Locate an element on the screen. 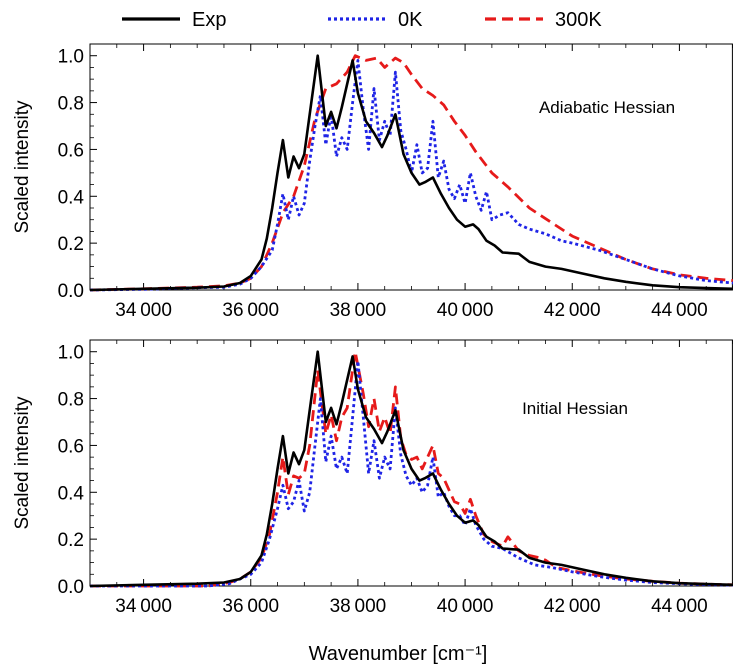 The image size is (733, 666). legend: Exp 0K 300K is located at coordinates (362, 20).